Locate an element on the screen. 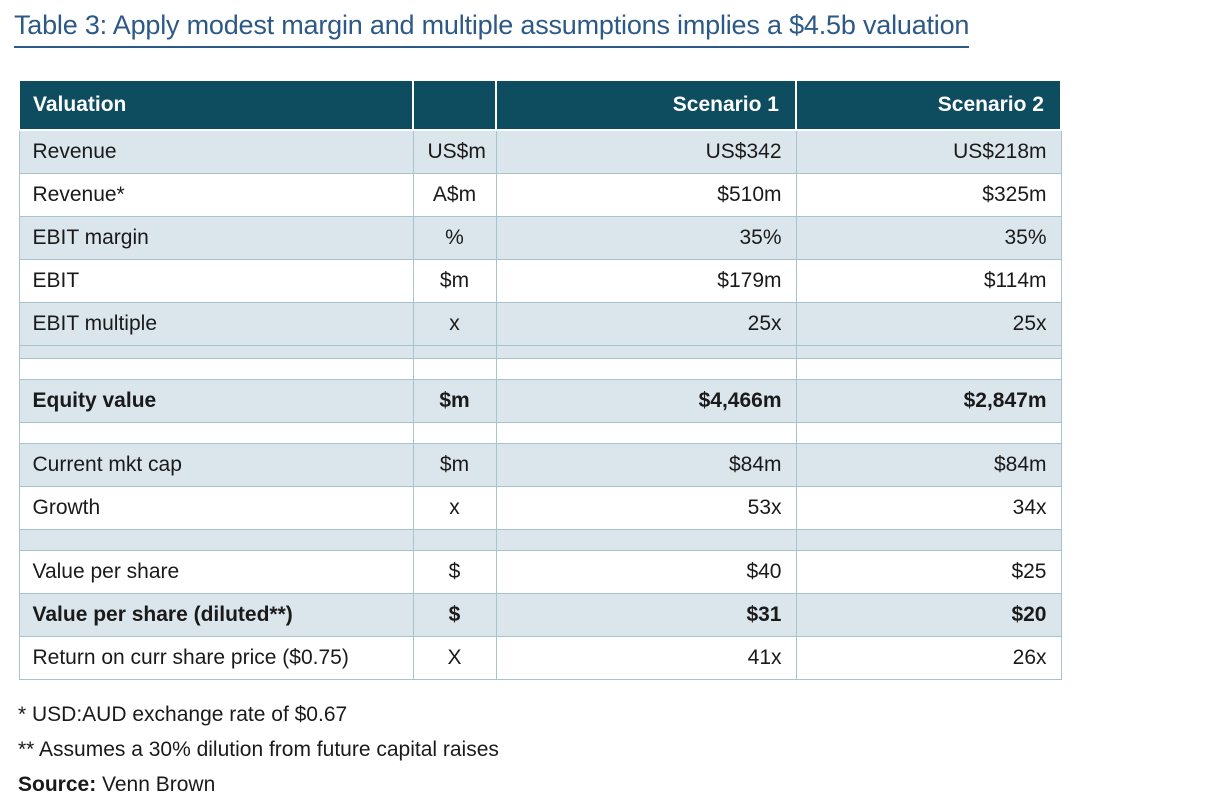 This screenshot has width=1213, height=796. table-row: Revenue US$m US$342 US$218m is located at coordinates (540, 151).